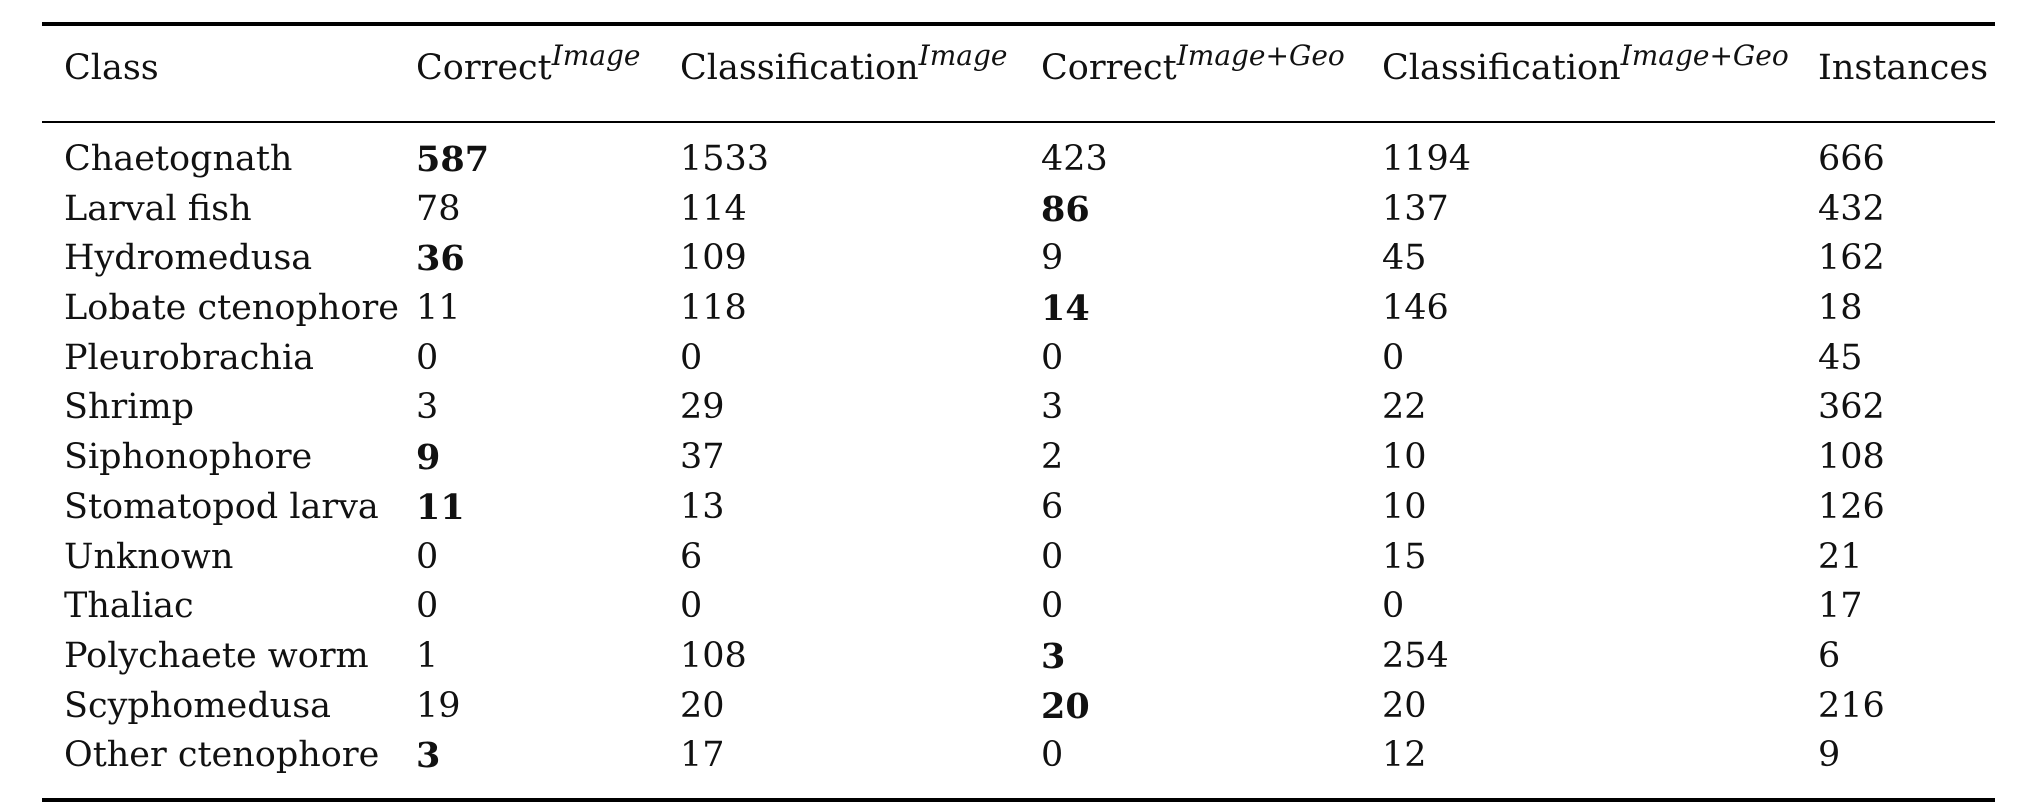  What do you see at coordinates (702, 705) in the screenshot?
I see `classification-image-cell: 20` at bounding box center [702, 705].